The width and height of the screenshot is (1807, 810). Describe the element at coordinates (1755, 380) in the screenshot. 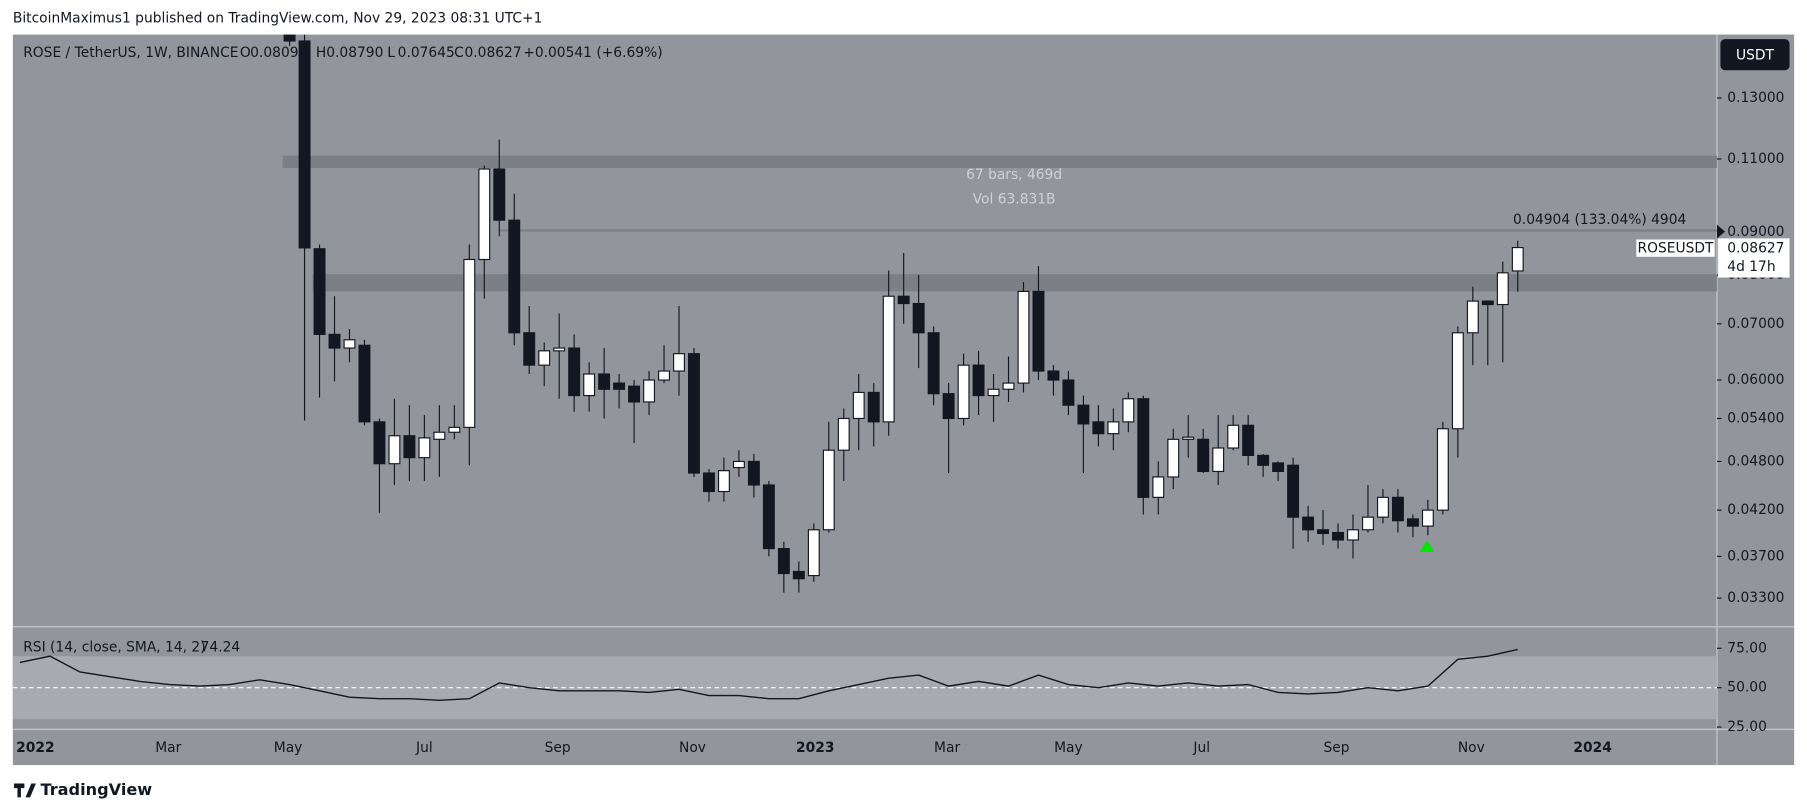

I see `y-tick-label: 0.06000` at that location.